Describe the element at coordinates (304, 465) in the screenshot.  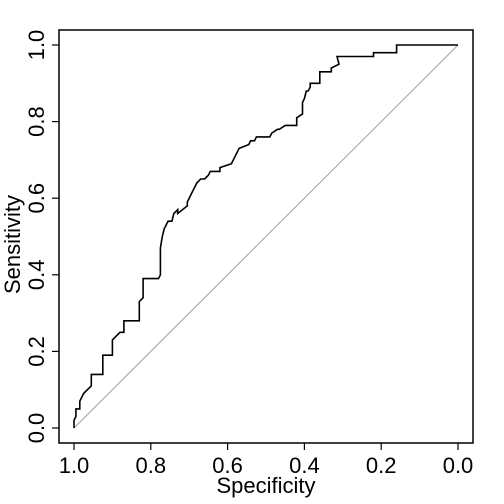
I see `x-tick-label: 0.4` at that location.